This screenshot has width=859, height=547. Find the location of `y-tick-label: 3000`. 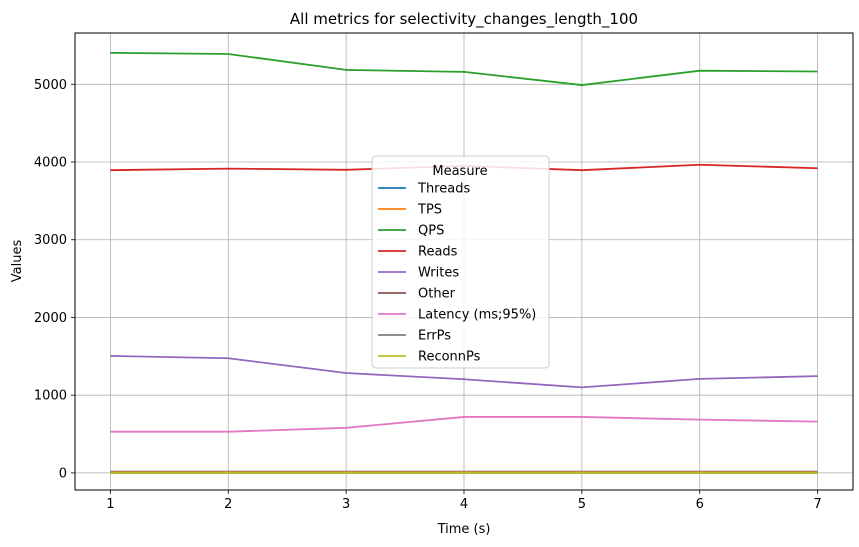

y-tick-label: 3000 is located at coordinates (50, 240).